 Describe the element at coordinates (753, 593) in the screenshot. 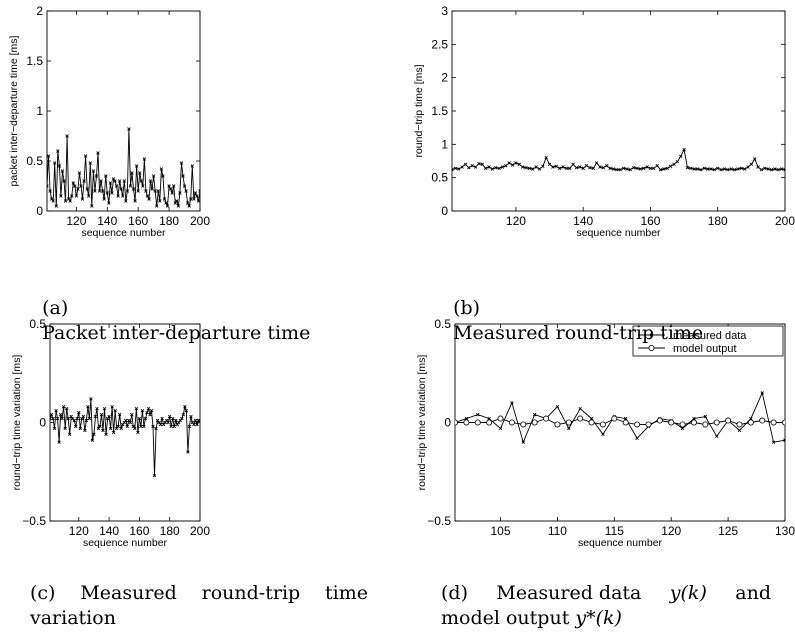

I see `caption-d-and: and` at that location.